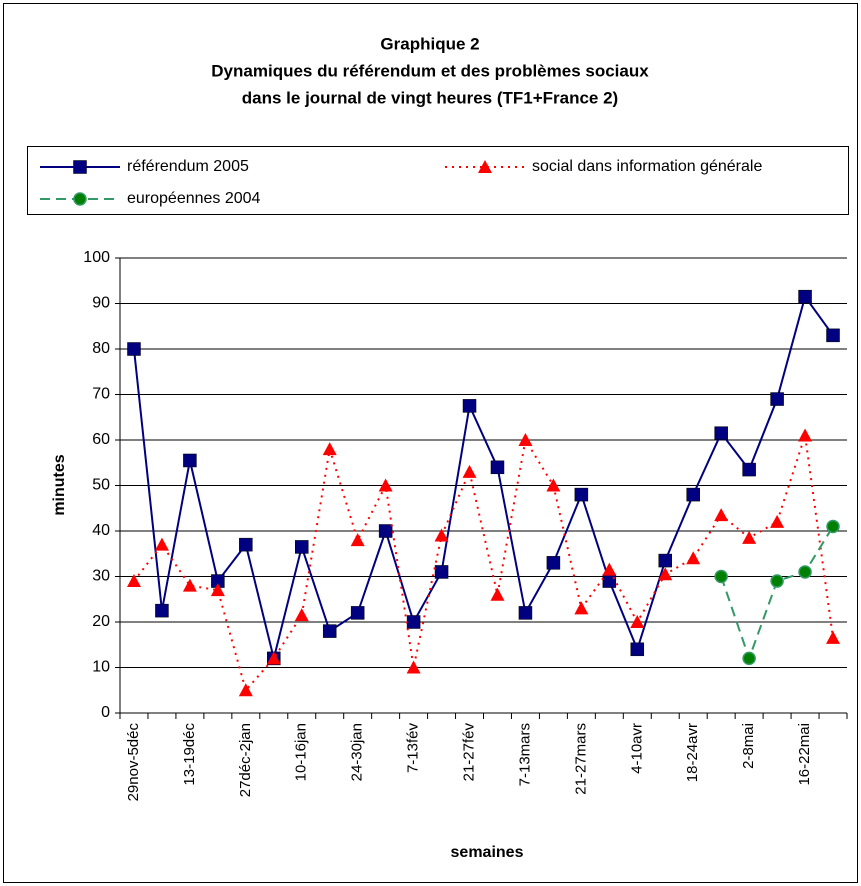 The height and width of the screenshot is (886, 861). I want to click on chart-title: Graphique 2, so click(429, 43).